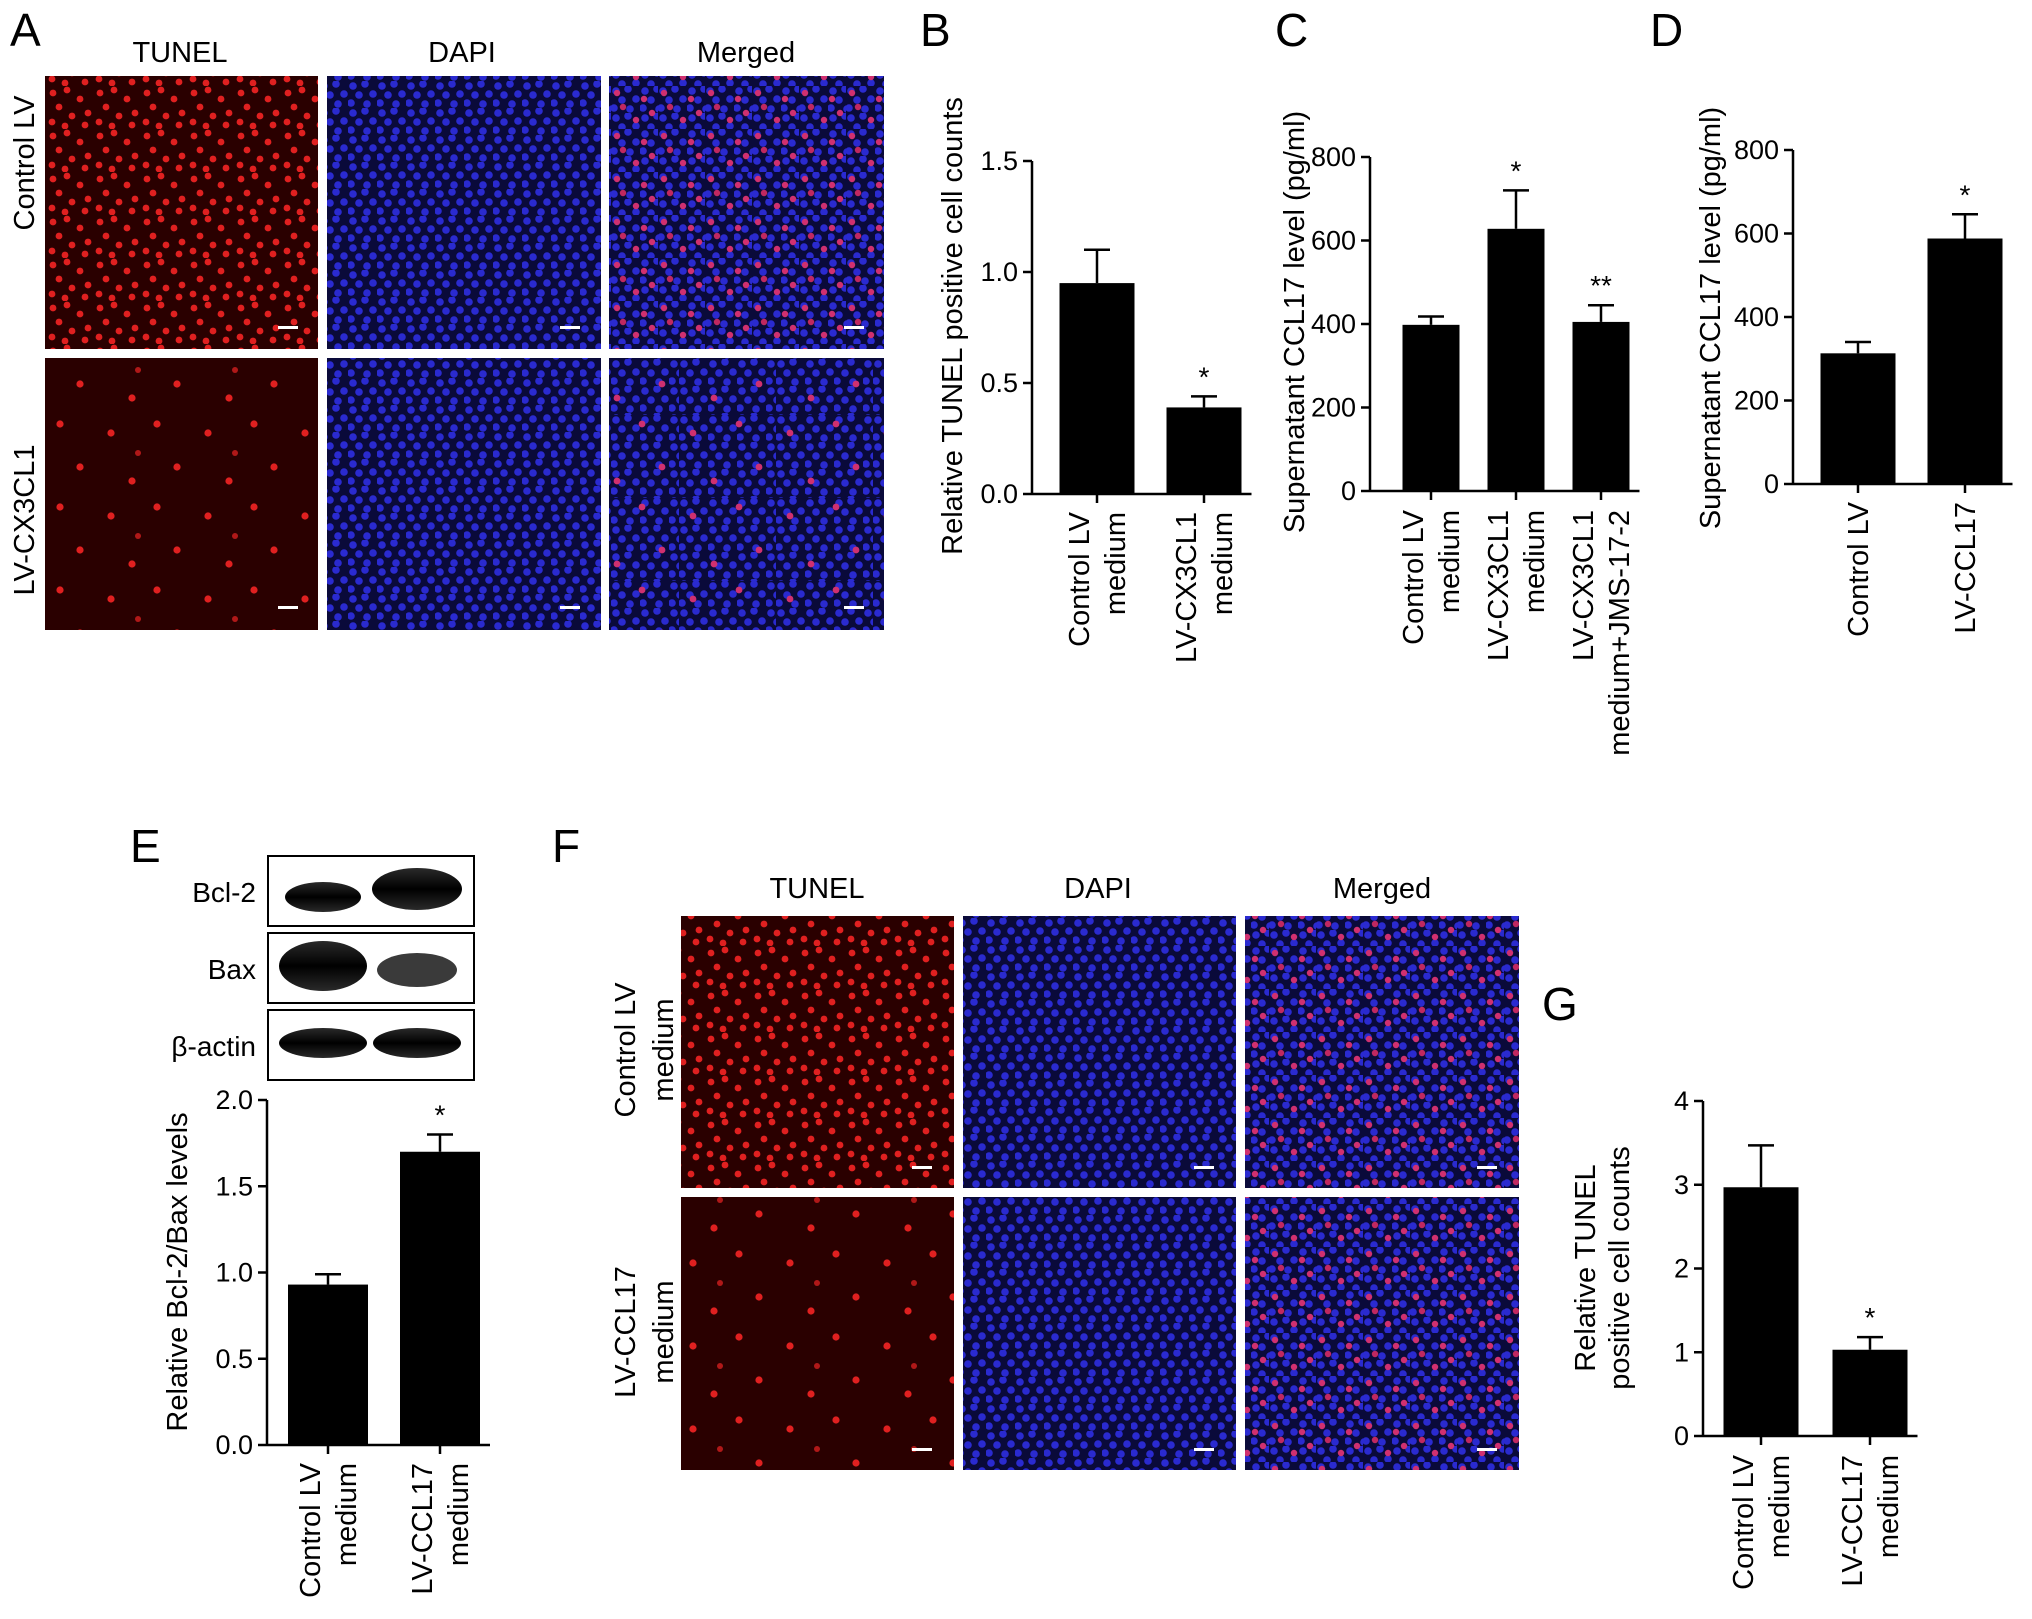 The image size is (2032, 1619). I want to click on micrograph-f-tunel-control, so click(817, 1052).